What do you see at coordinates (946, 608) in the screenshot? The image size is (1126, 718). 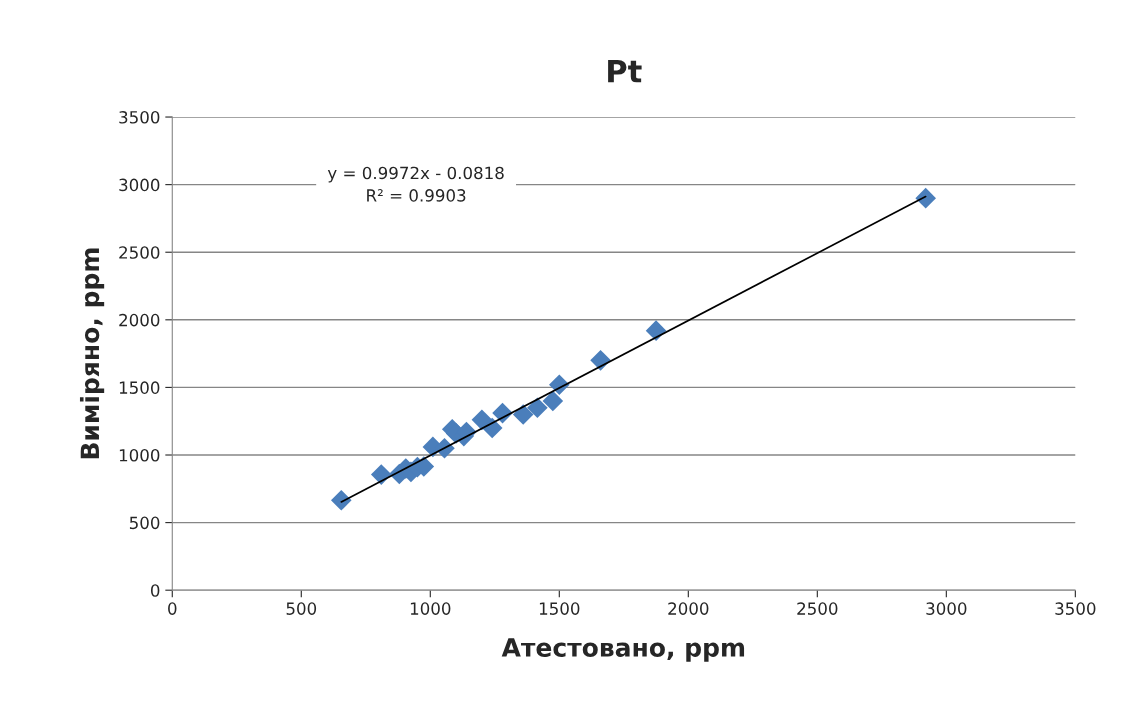 I see `x-tick-label: 3000` at bounding box center [946, 608].